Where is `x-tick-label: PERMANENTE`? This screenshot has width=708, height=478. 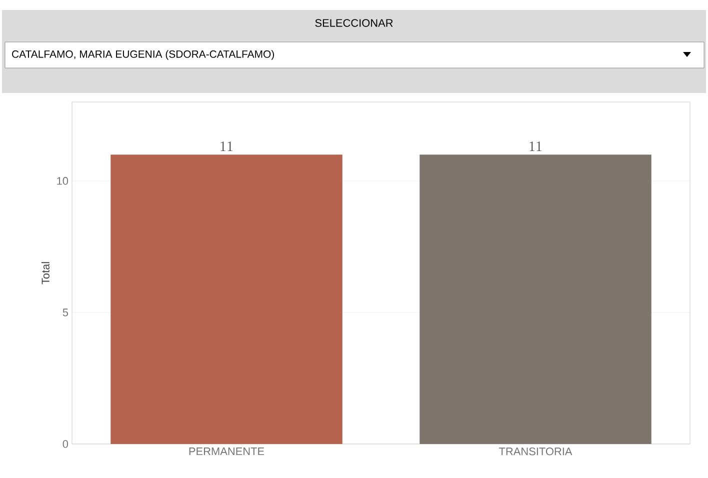 x-tick-label: PERMANENTE is located at coordinates (226, 452).